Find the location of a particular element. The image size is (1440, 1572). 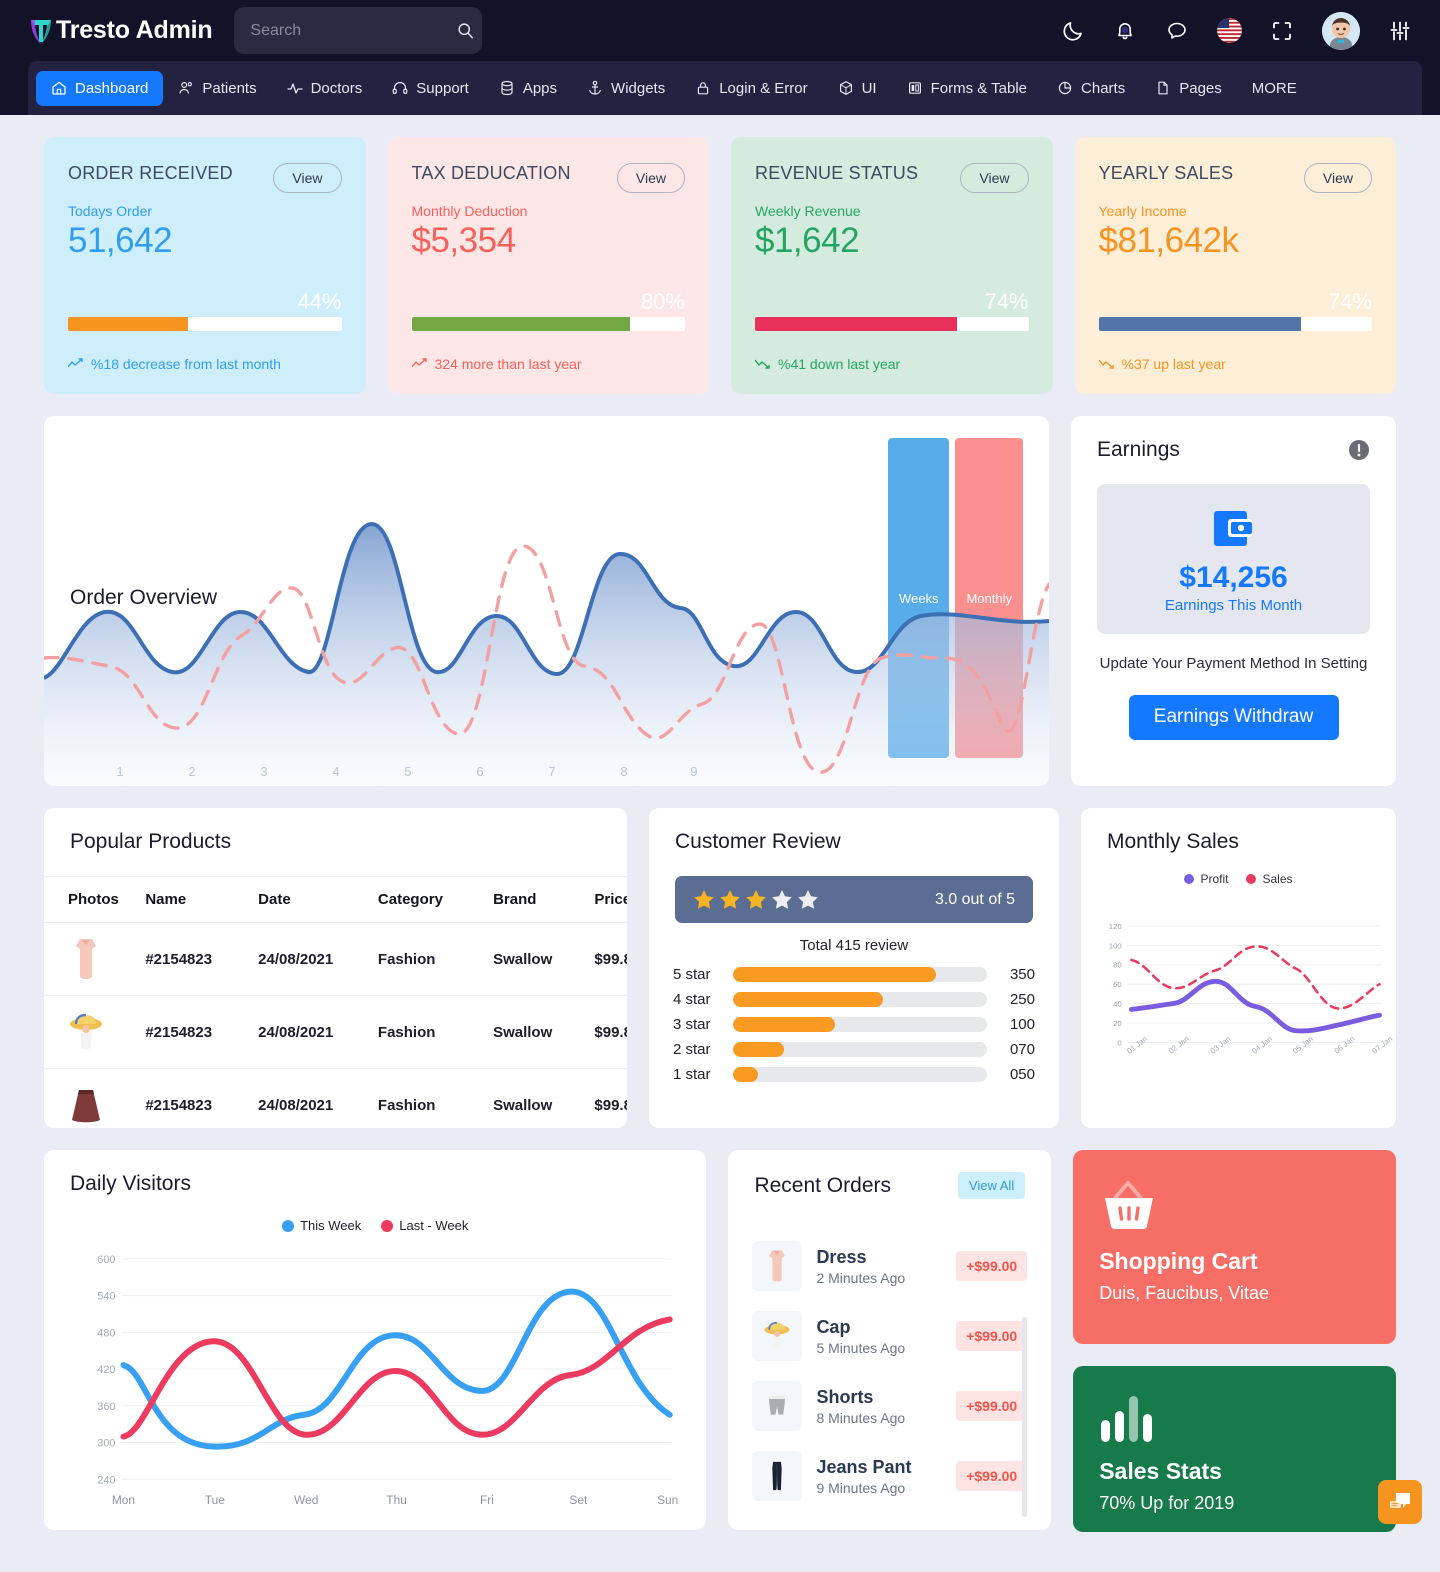

total-review-text: Total 415 review is located at coordinates (854, 945).